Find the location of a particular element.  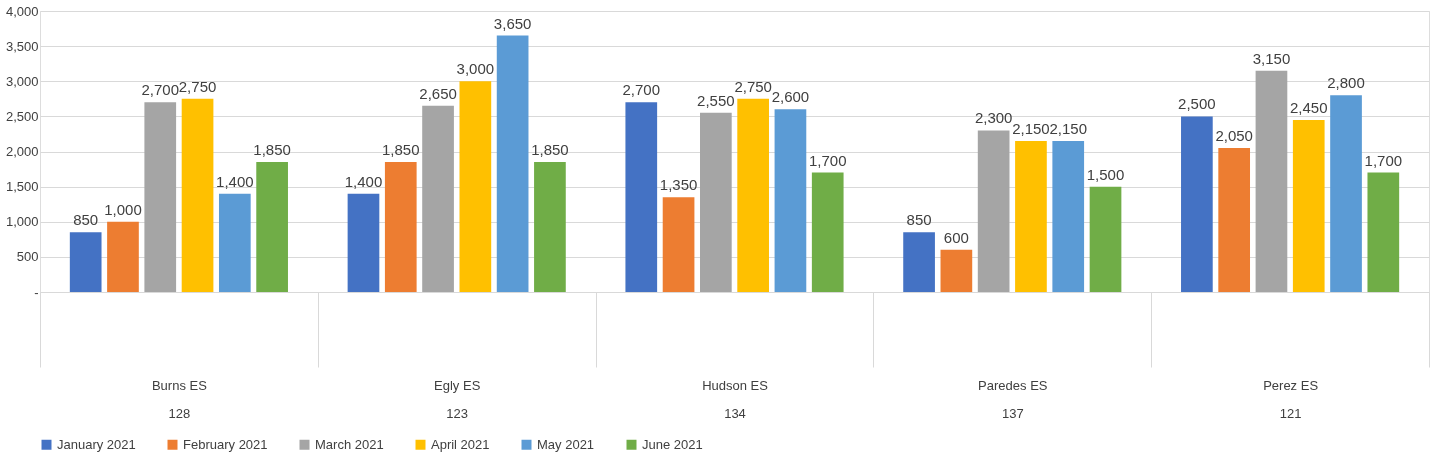

data-label: 3,150 is located at coordinates (1271, 58).